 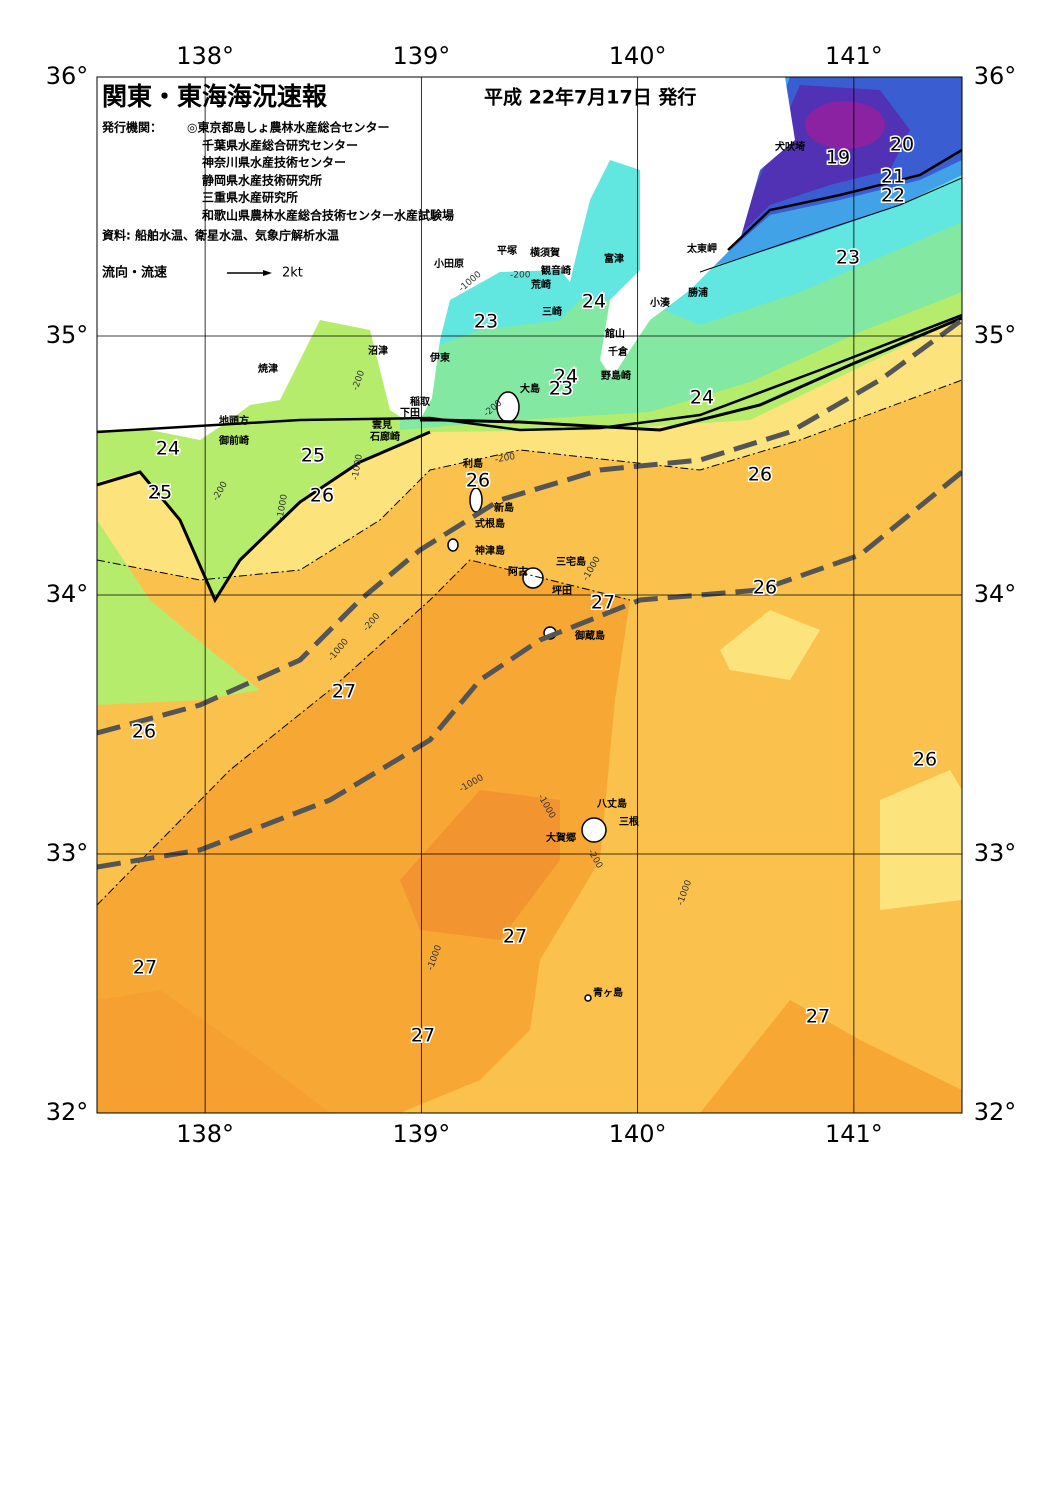 I want to click on lat-label-left: 35°, so click(x=67, y=335).